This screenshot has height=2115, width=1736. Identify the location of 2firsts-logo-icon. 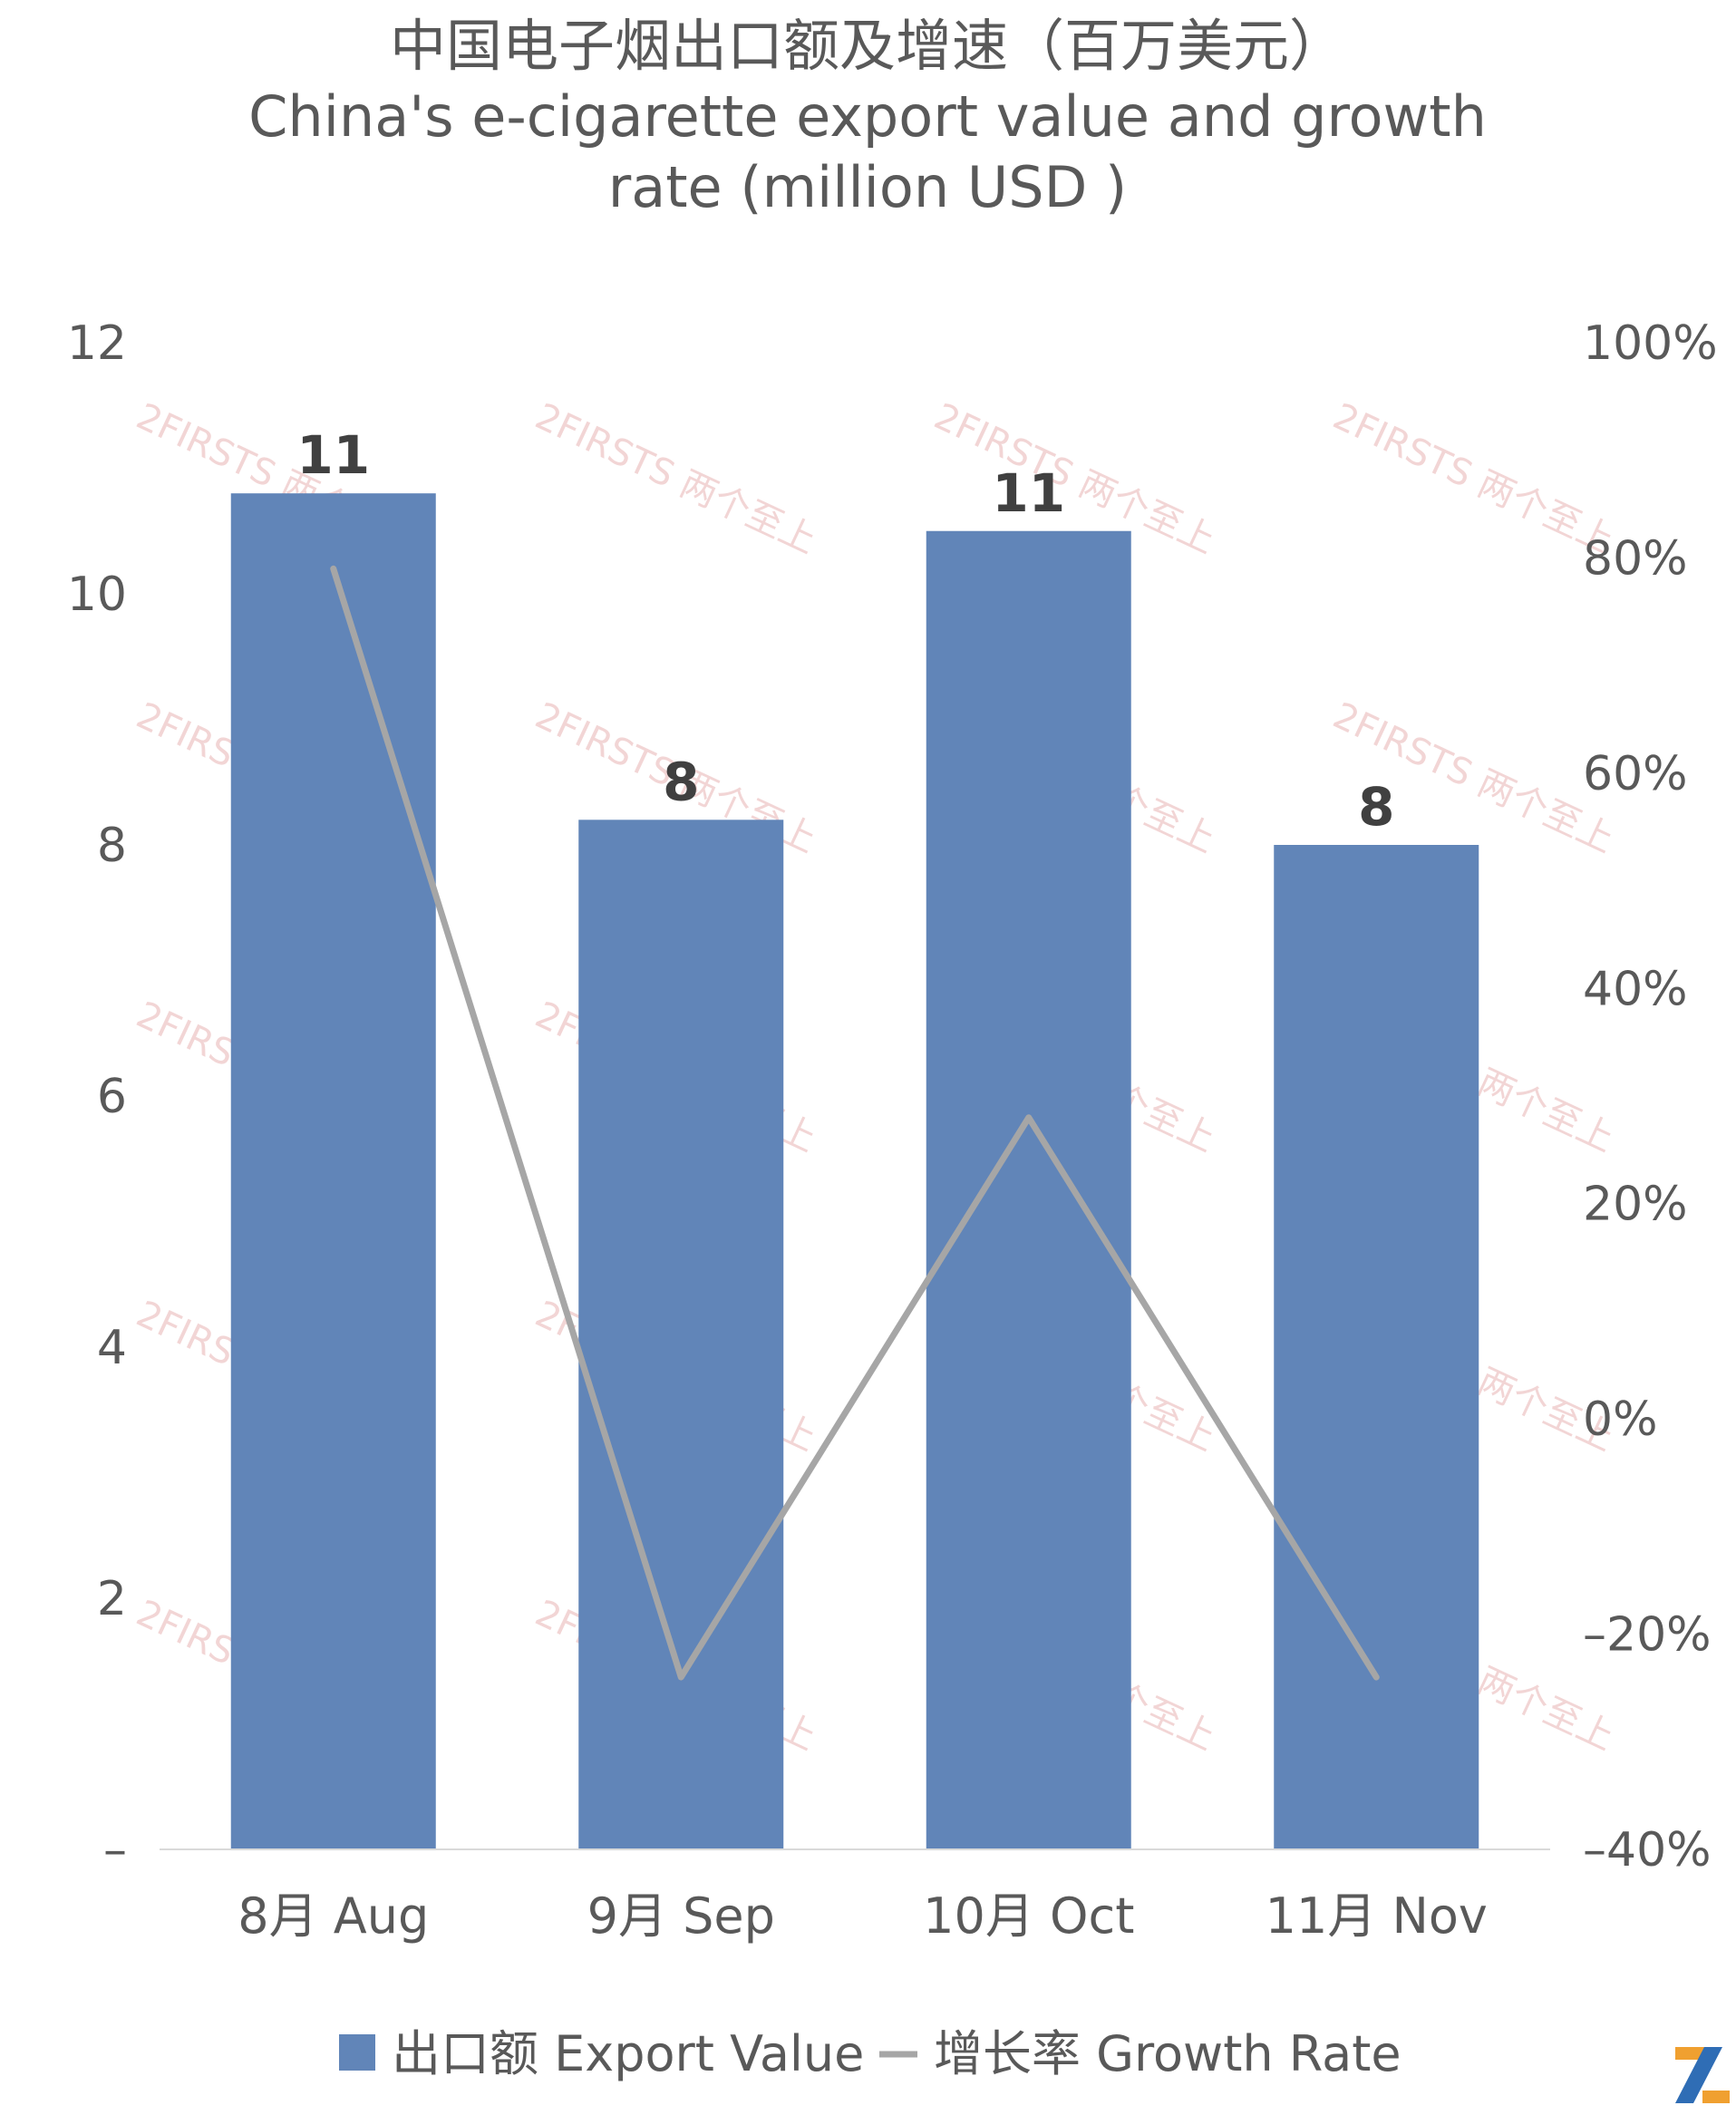
(1702, 2075).